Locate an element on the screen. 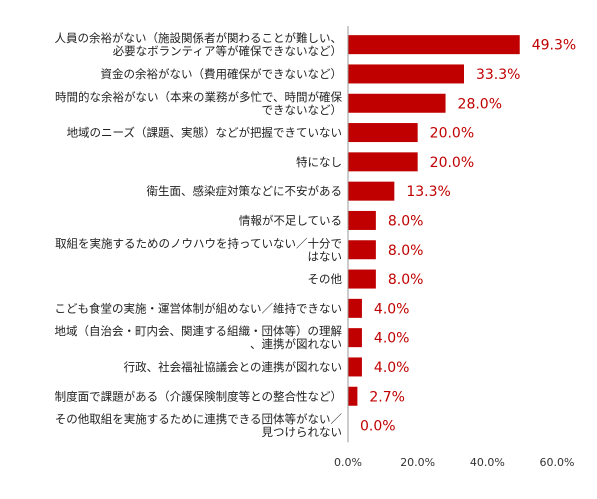 Image resolution: width=597 pixels, height=499 pixels. category-label-line: 地域（自治会・町内会、関連する組織・団体等）の理解 is located at coordinates (199, 331).